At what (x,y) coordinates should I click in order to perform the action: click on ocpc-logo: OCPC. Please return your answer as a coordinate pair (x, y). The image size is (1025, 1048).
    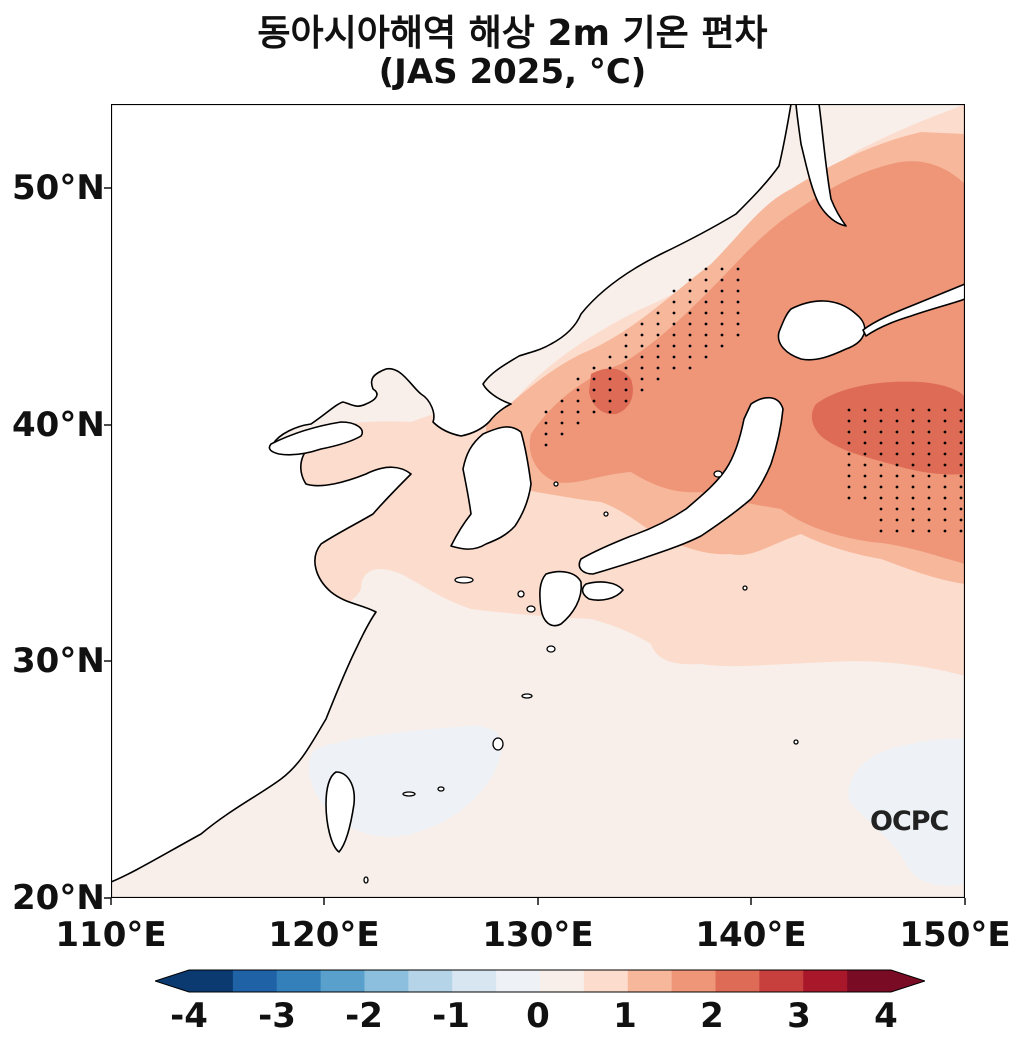
    Looking at the image, I should click on (909, 821).